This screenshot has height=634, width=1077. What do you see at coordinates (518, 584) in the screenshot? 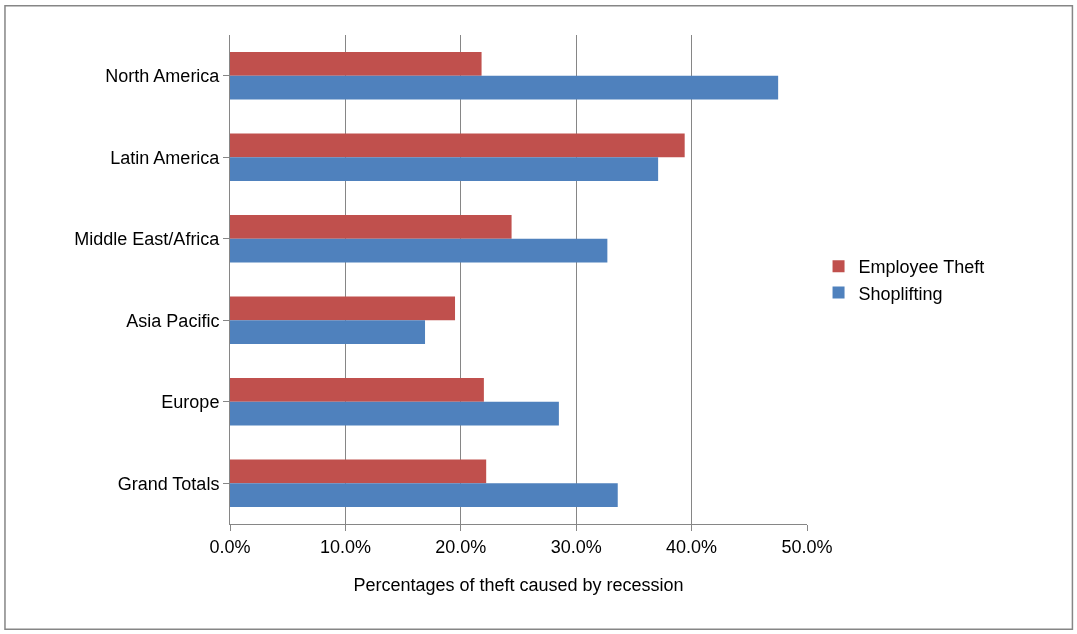
I see `x-axis-title: Percentages of theft caused by recession` at bounding box center [518, 584].